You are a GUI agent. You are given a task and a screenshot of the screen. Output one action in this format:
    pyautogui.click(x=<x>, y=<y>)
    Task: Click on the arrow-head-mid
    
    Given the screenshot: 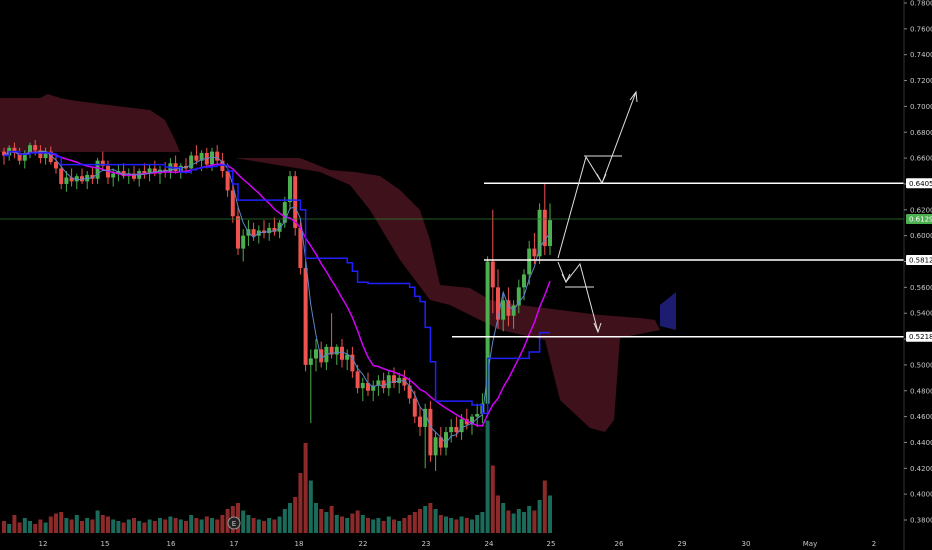 What is the action you would take?
    pyautogui.click(x=601, y=179)
    